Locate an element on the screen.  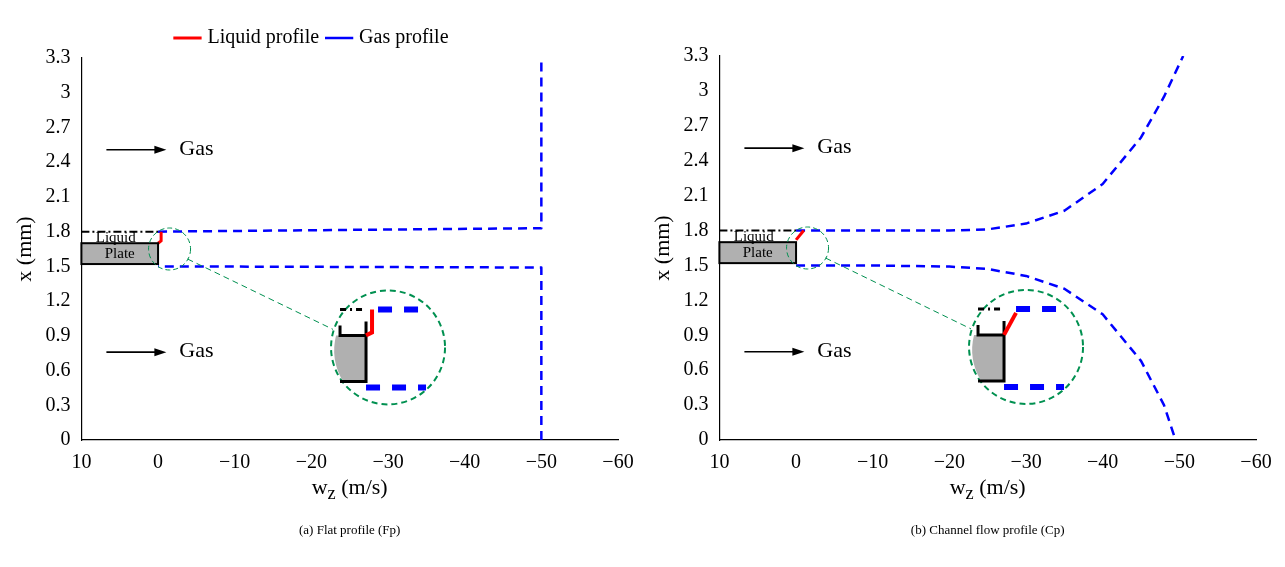
legend-label: Gas profile is located at coordinates (404, 37).